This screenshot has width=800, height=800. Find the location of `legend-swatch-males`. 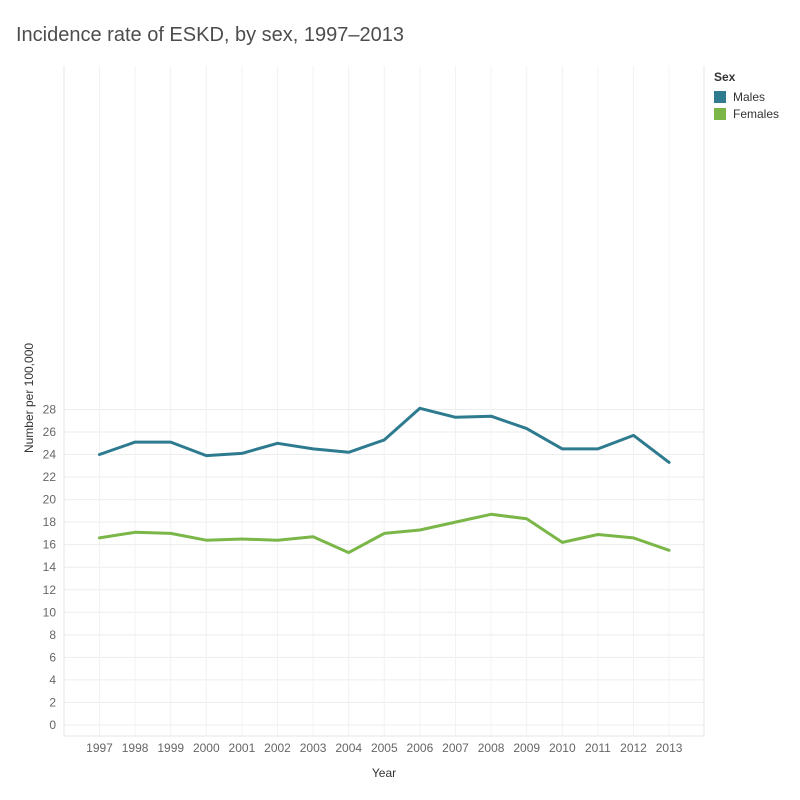

legend-swatch-males is located at coordinates (720, 96).